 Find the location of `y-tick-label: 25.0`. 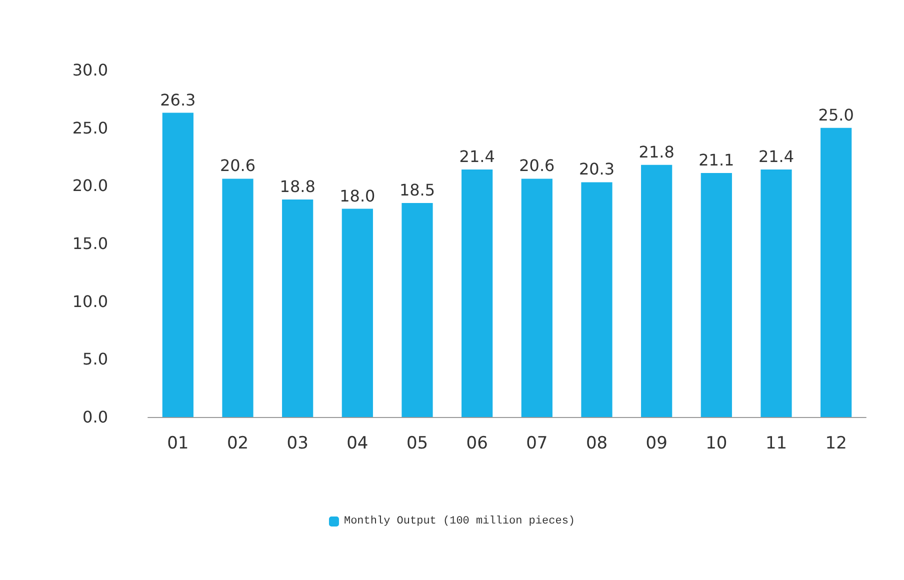

y-tick-label: 25.0 is located at coordinates (90, 128).